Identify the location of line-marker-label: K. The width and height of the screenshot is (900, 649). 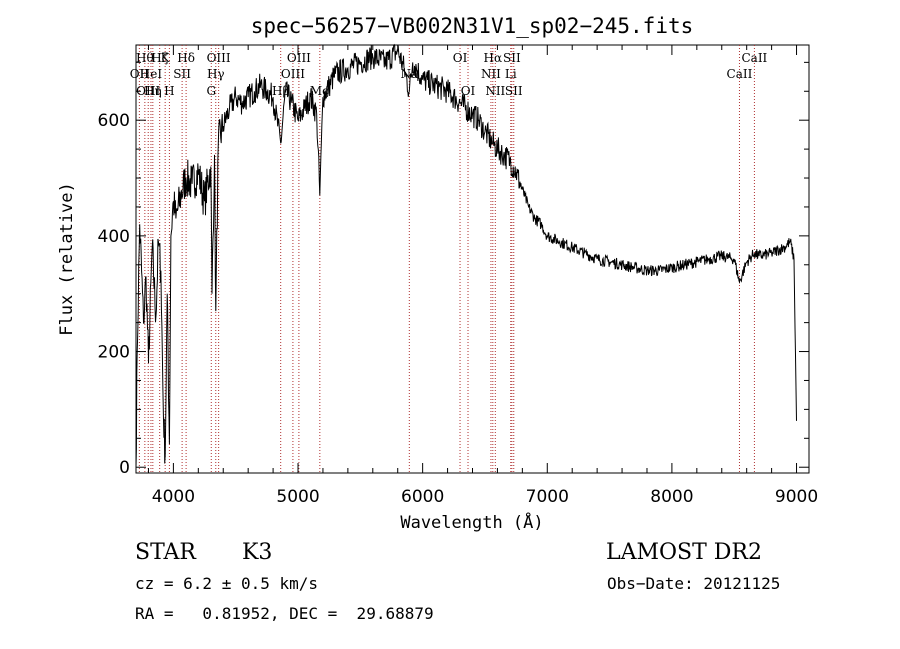
(166, 58).